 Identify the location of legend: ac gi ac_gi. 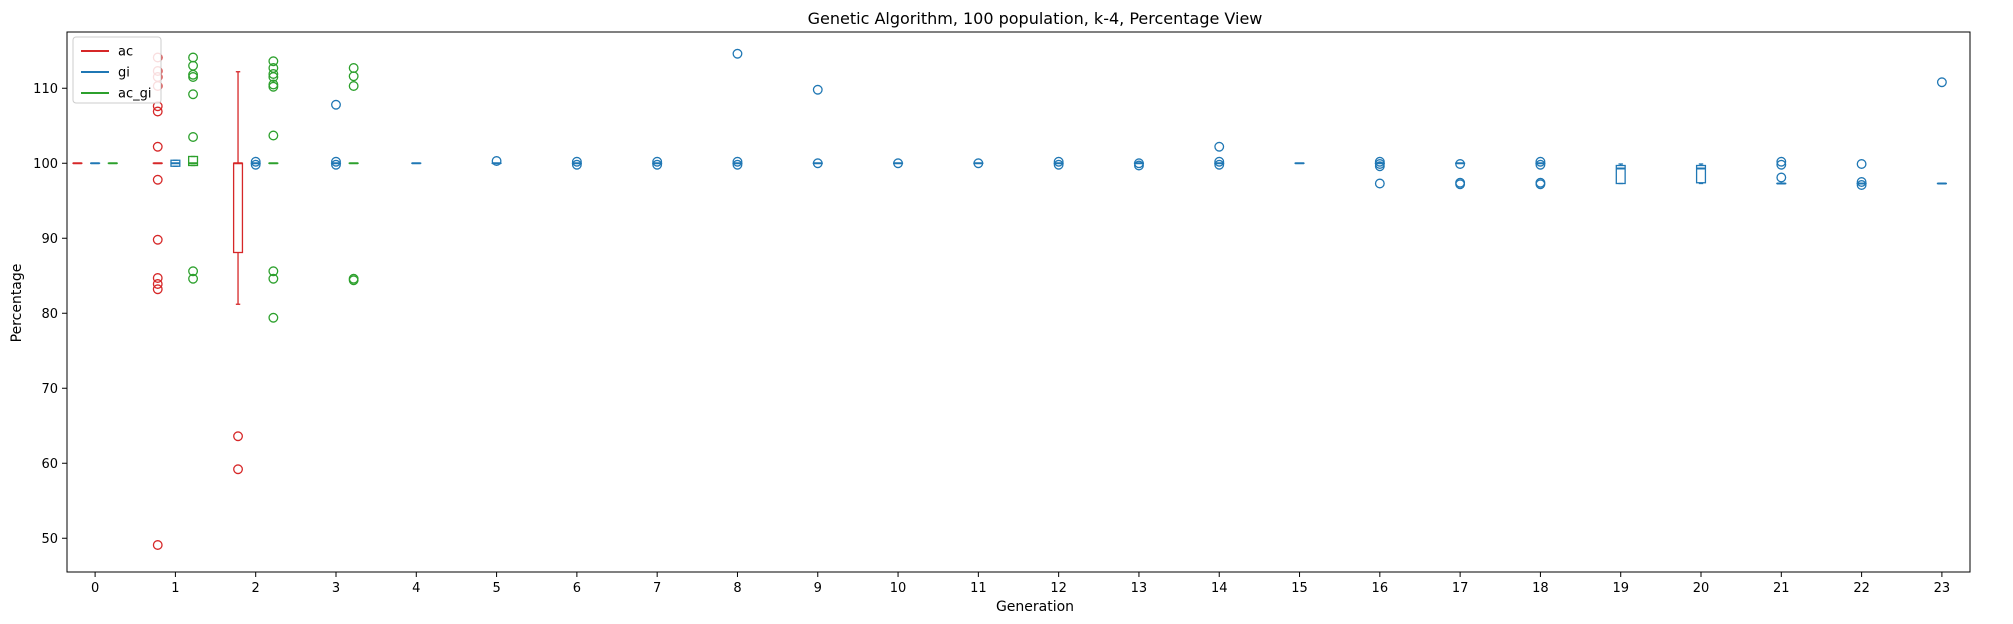
(117, 70).